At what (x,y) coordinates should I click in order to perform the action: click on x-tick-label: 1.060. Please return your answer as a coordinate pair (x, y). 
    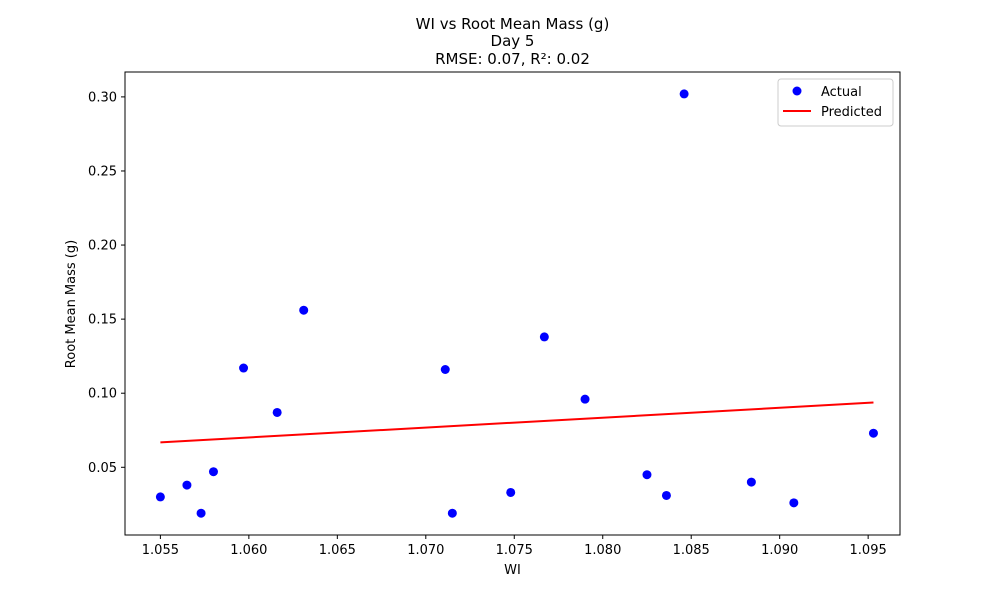
    Looking at the image, I should click on (248, 550).